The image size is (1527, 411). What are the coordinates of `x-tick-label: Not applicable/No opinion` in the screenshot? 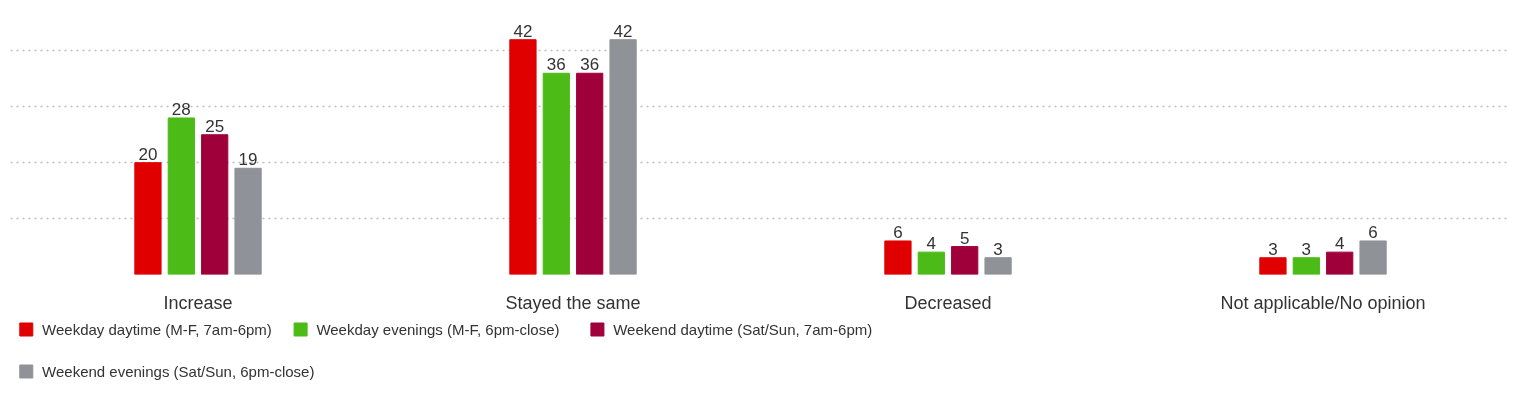 It's located at (1323, 302).